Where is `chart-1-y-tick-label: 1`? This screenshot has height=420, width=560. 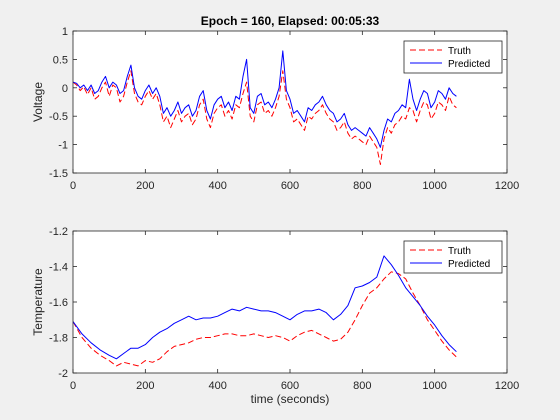 chart-1-y-tick-label: 1 is located at coordinates (65, 32).